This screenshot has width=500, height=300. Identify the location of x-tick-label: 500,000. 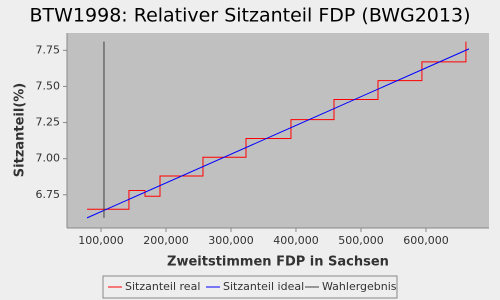
(361, 240).